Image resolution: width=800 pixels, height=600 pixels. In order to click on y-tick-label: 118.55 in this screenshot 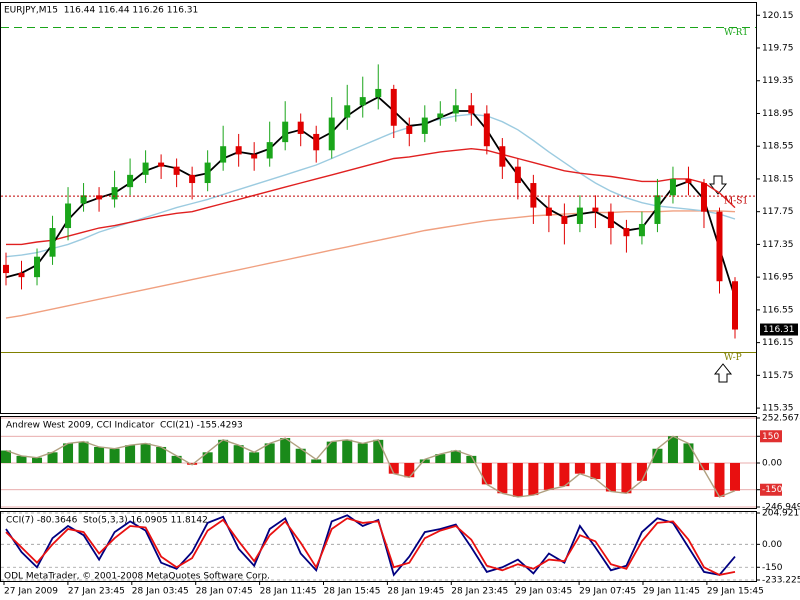, I will do `click(778, 147)`.